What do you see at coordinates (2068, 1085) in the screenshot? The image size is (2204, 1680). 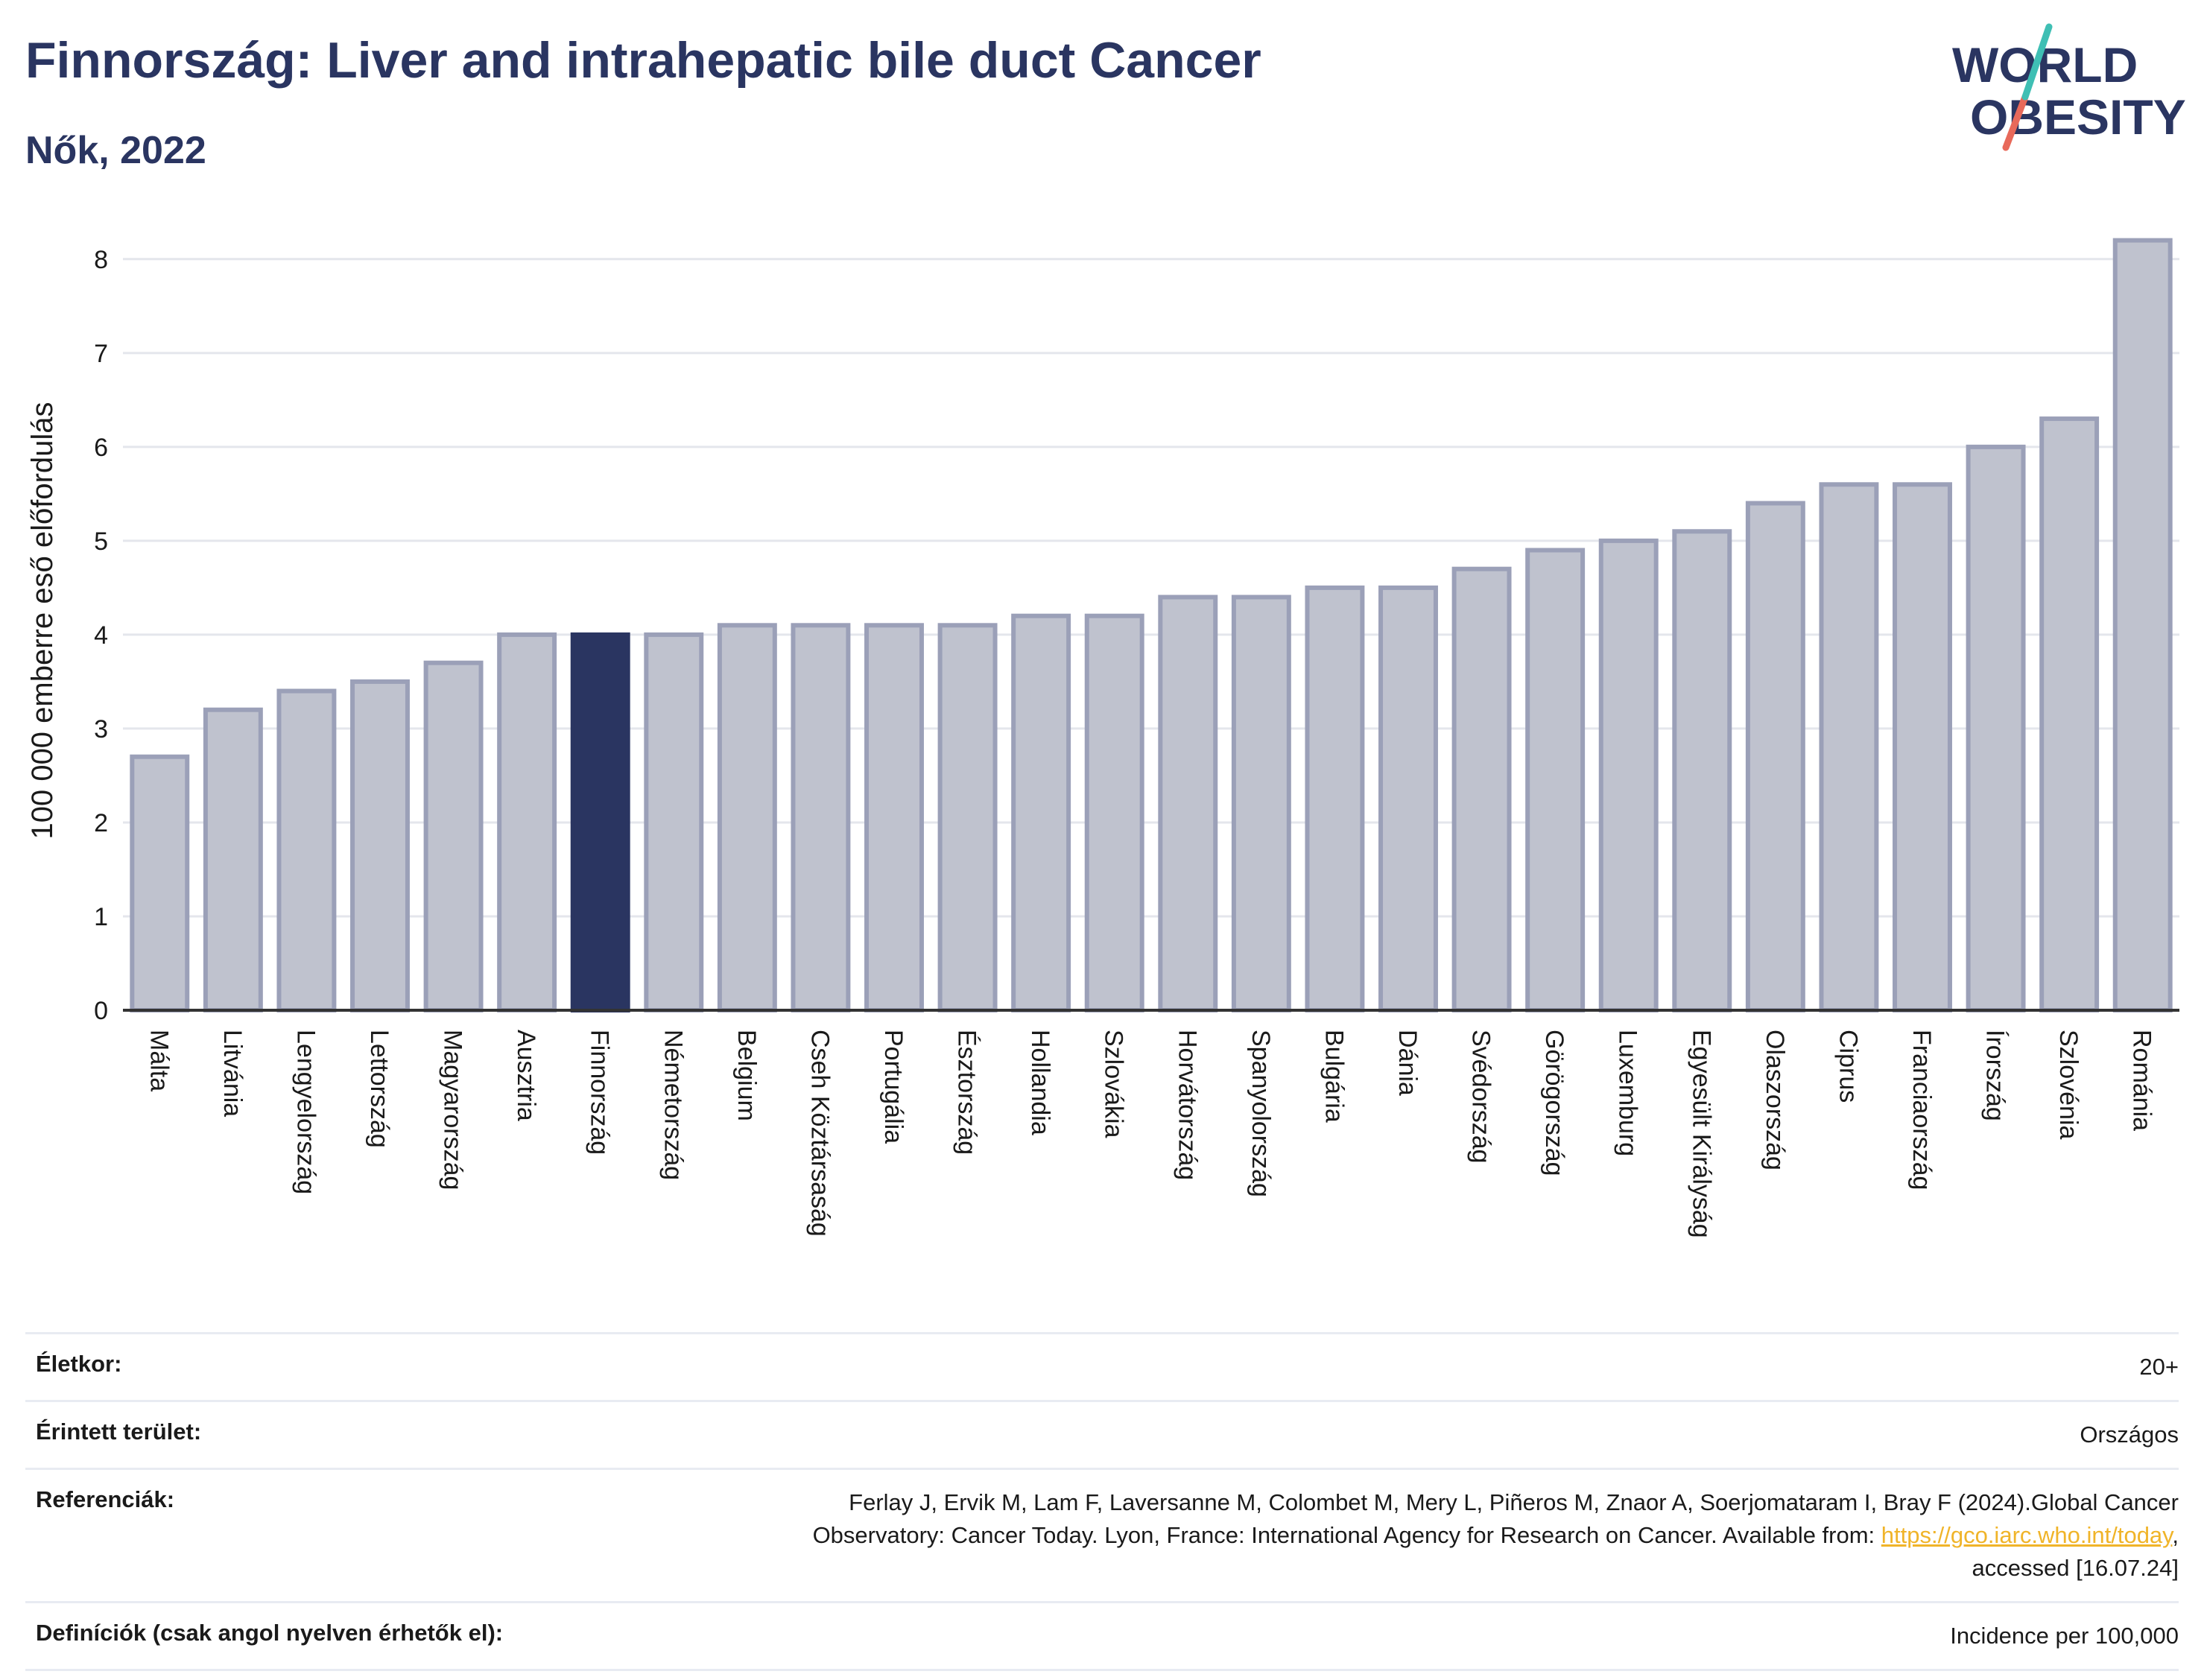 I see `x-tick-label: Szlovénia` at bounding box center [2068, 1085].